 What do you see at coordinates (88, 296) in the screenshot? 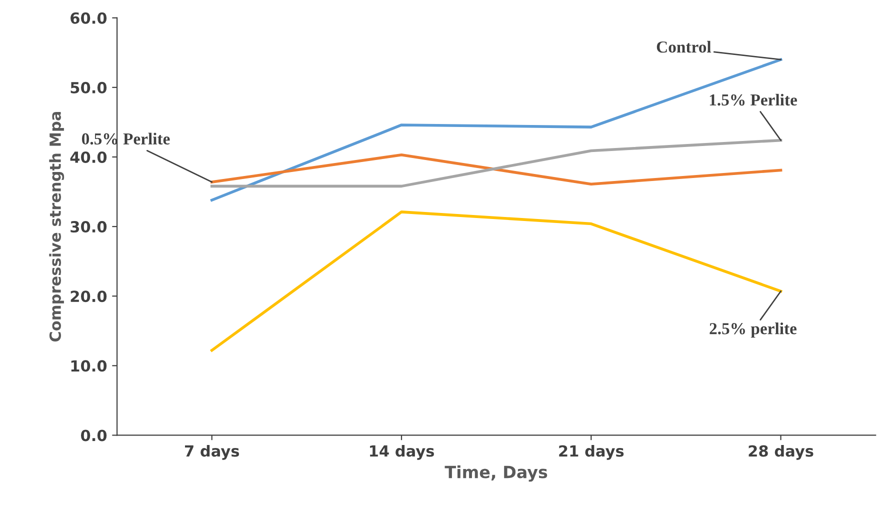
I see `y-tick-label: 20.0` at bounding box center [88, 296].